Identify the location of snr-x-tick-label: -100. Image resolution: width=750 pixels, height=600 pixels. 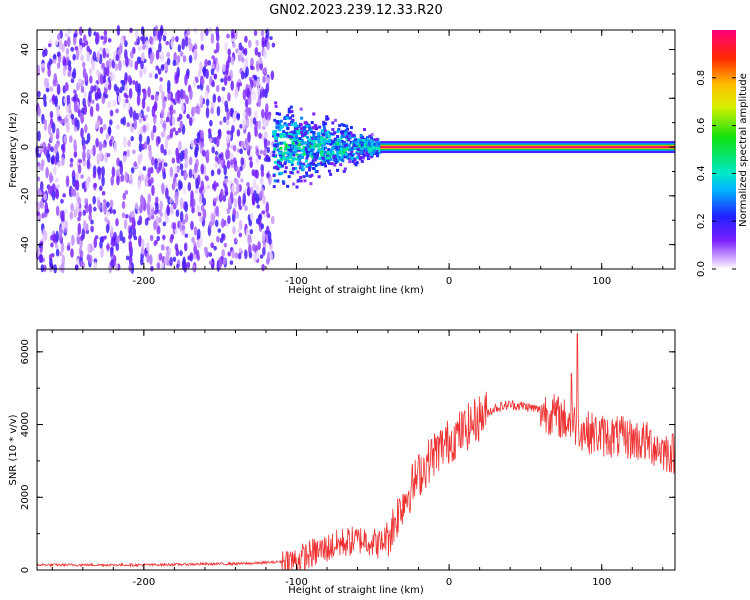
(296, 582).